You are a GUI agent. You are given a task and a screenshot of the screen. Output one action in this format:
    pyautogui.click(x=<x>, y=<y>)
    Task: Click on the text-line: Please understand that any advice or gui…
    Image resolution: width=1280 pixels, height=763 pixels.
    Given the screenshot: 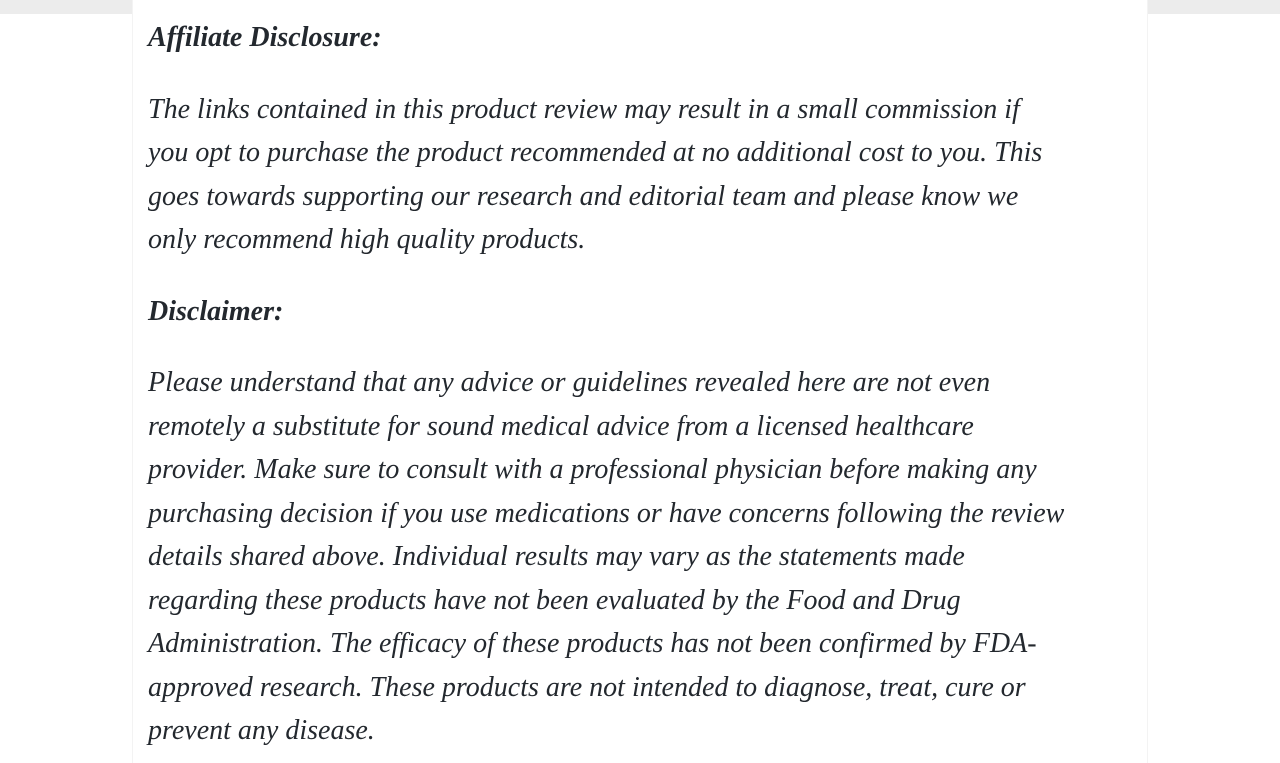 What is the action you would take?
    pyautogui.click(x=569, y=382)
    